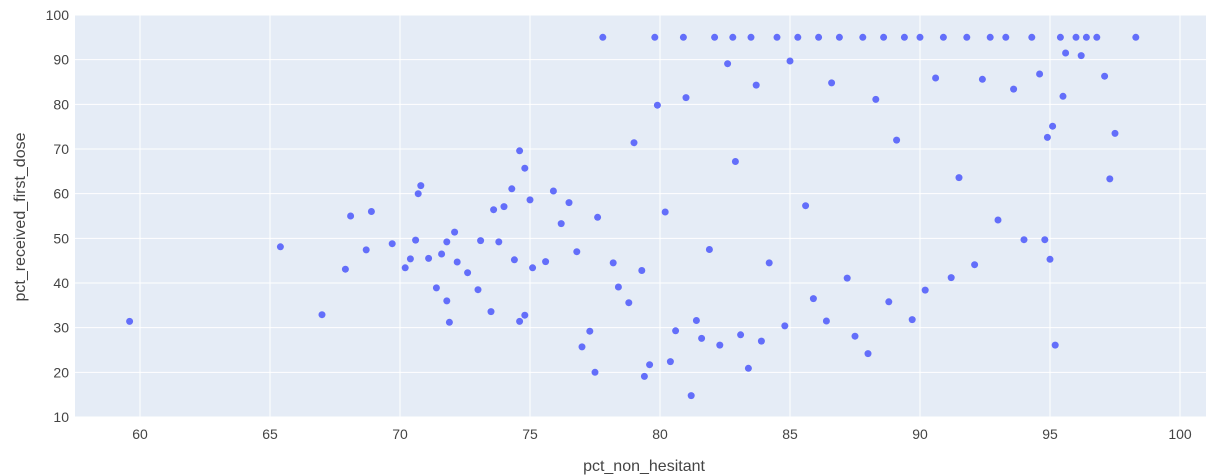 The image size is (1214, 476). Describe the element at coordinates (61, 60) in the screenshot. I see `y-tick-label: 90` at that location.